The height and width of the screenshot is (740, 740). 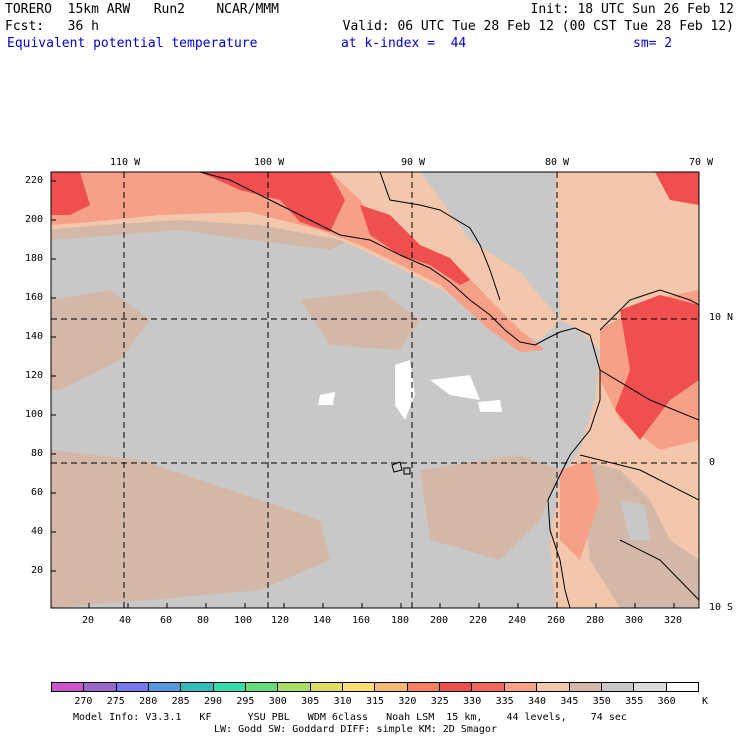 What do you see at coordinates (632, 9) in the screenshot?
I see `init-time: Init: 18 UTC Sun 26 Feb 12` at bounding box center [632, 9].